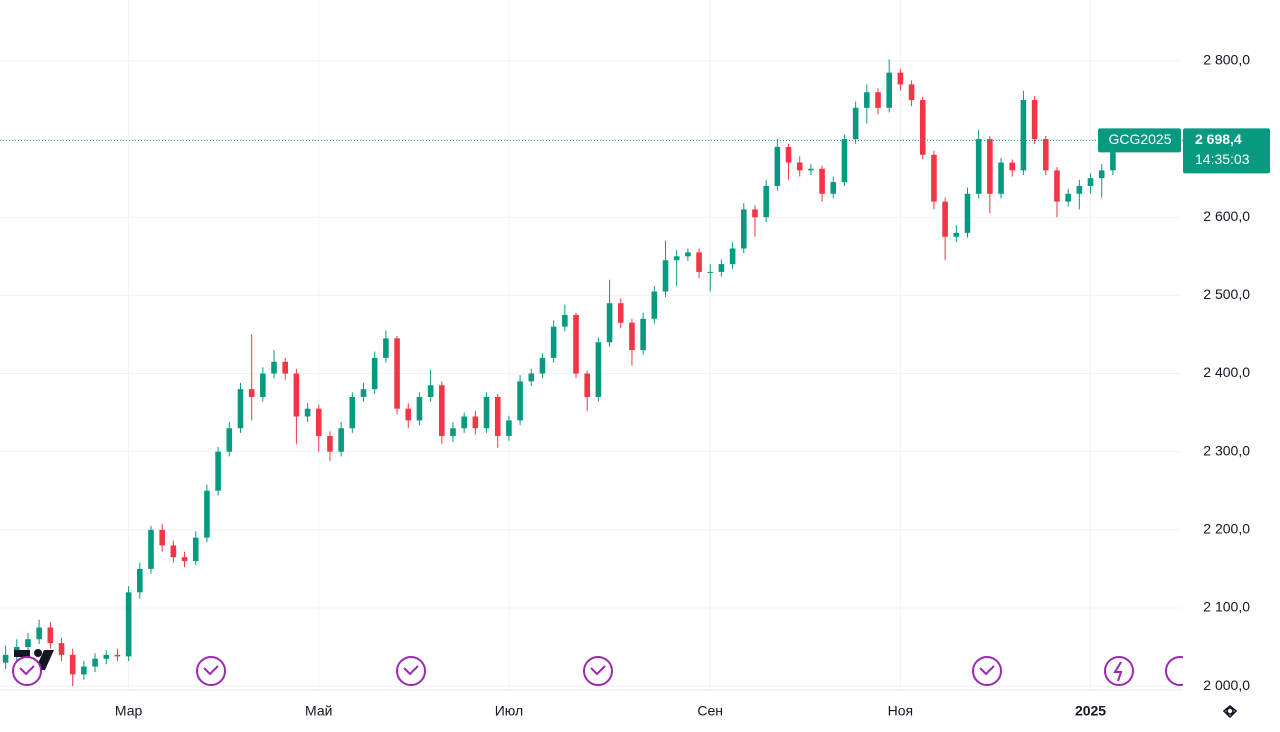  Describe the element at coordinates (129, 711) in the screenshot. I see `x-tick-label: Мар` at that location.